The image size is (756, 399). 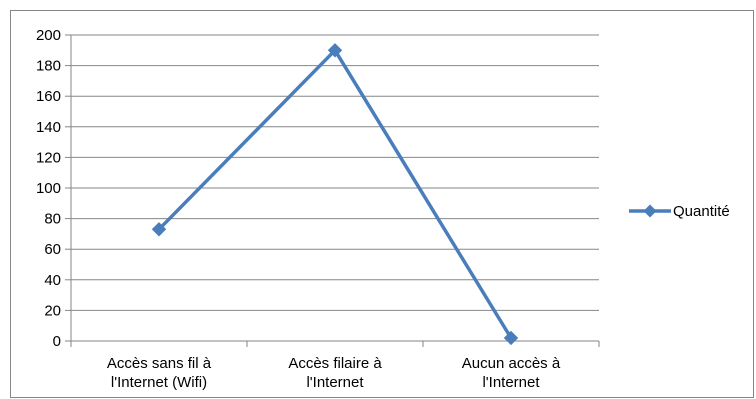 I want to click on legend-marker, so click(x=650, y=211).